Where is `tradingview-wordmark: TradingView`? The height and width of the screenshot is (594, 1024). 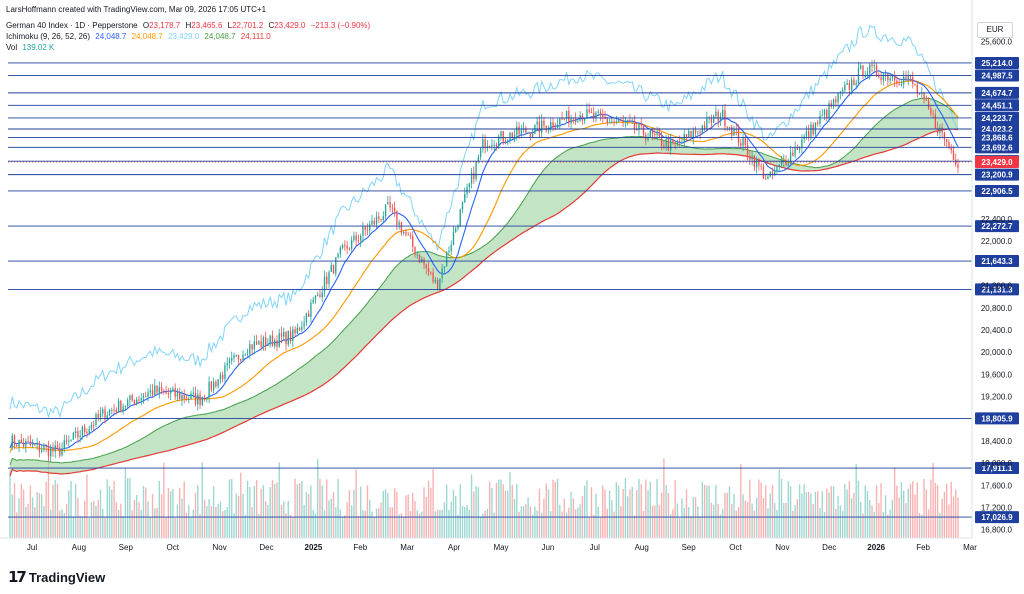
tradingview-wordmark: TradingView is located at coordinates (67, 577).